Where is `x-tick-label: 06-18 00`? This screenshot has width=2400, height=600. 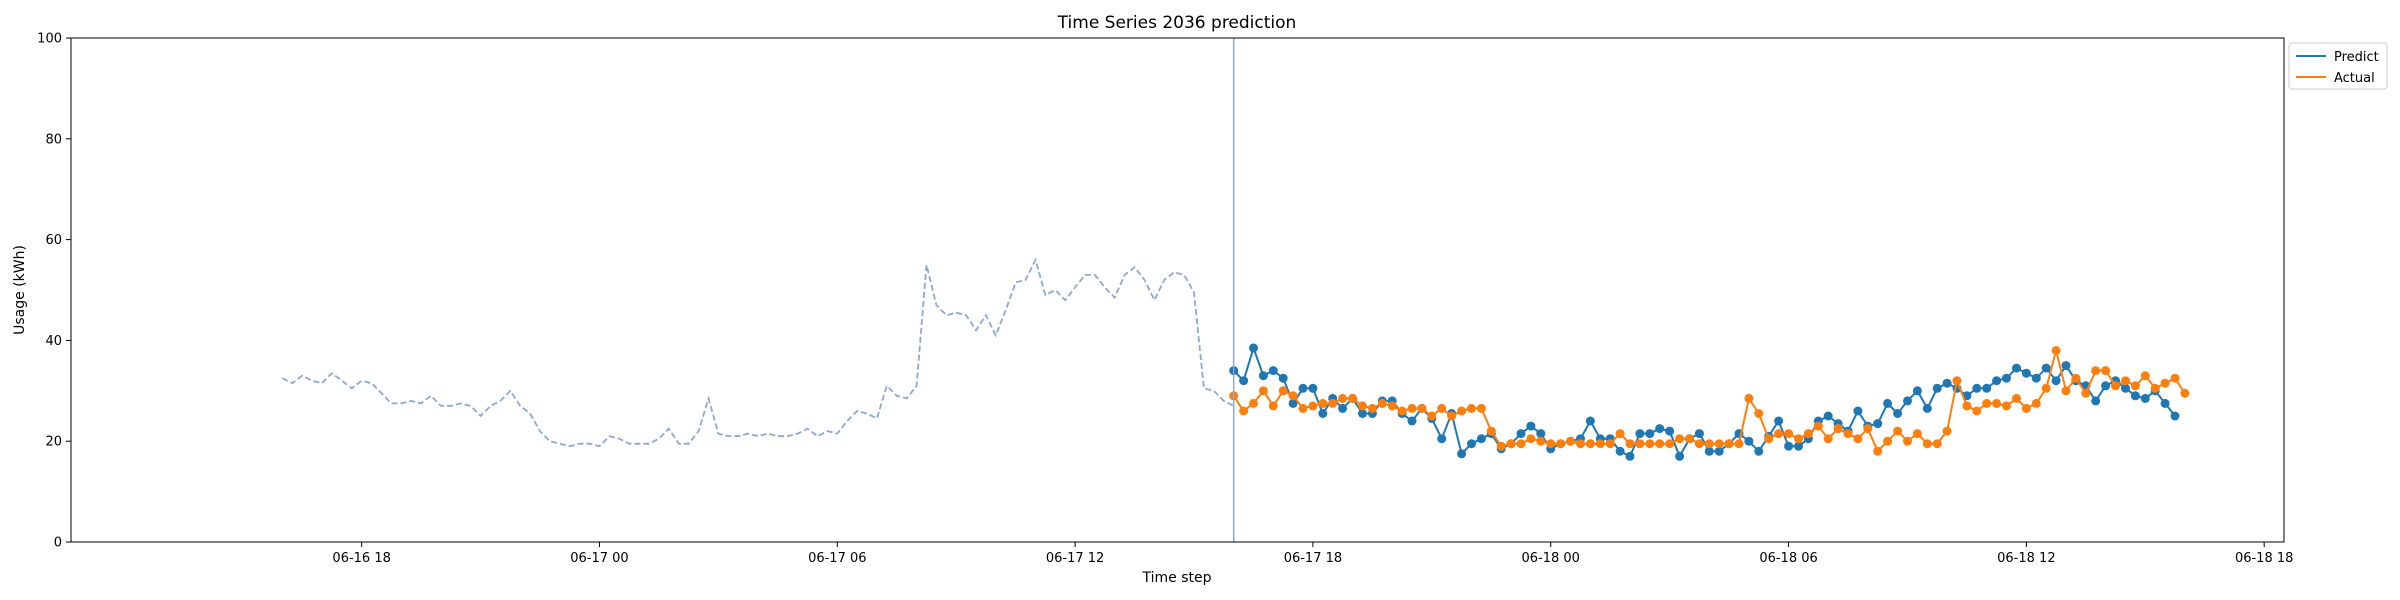
x-tick-label: 06-18 00 is located at coordinates (1551, 558).